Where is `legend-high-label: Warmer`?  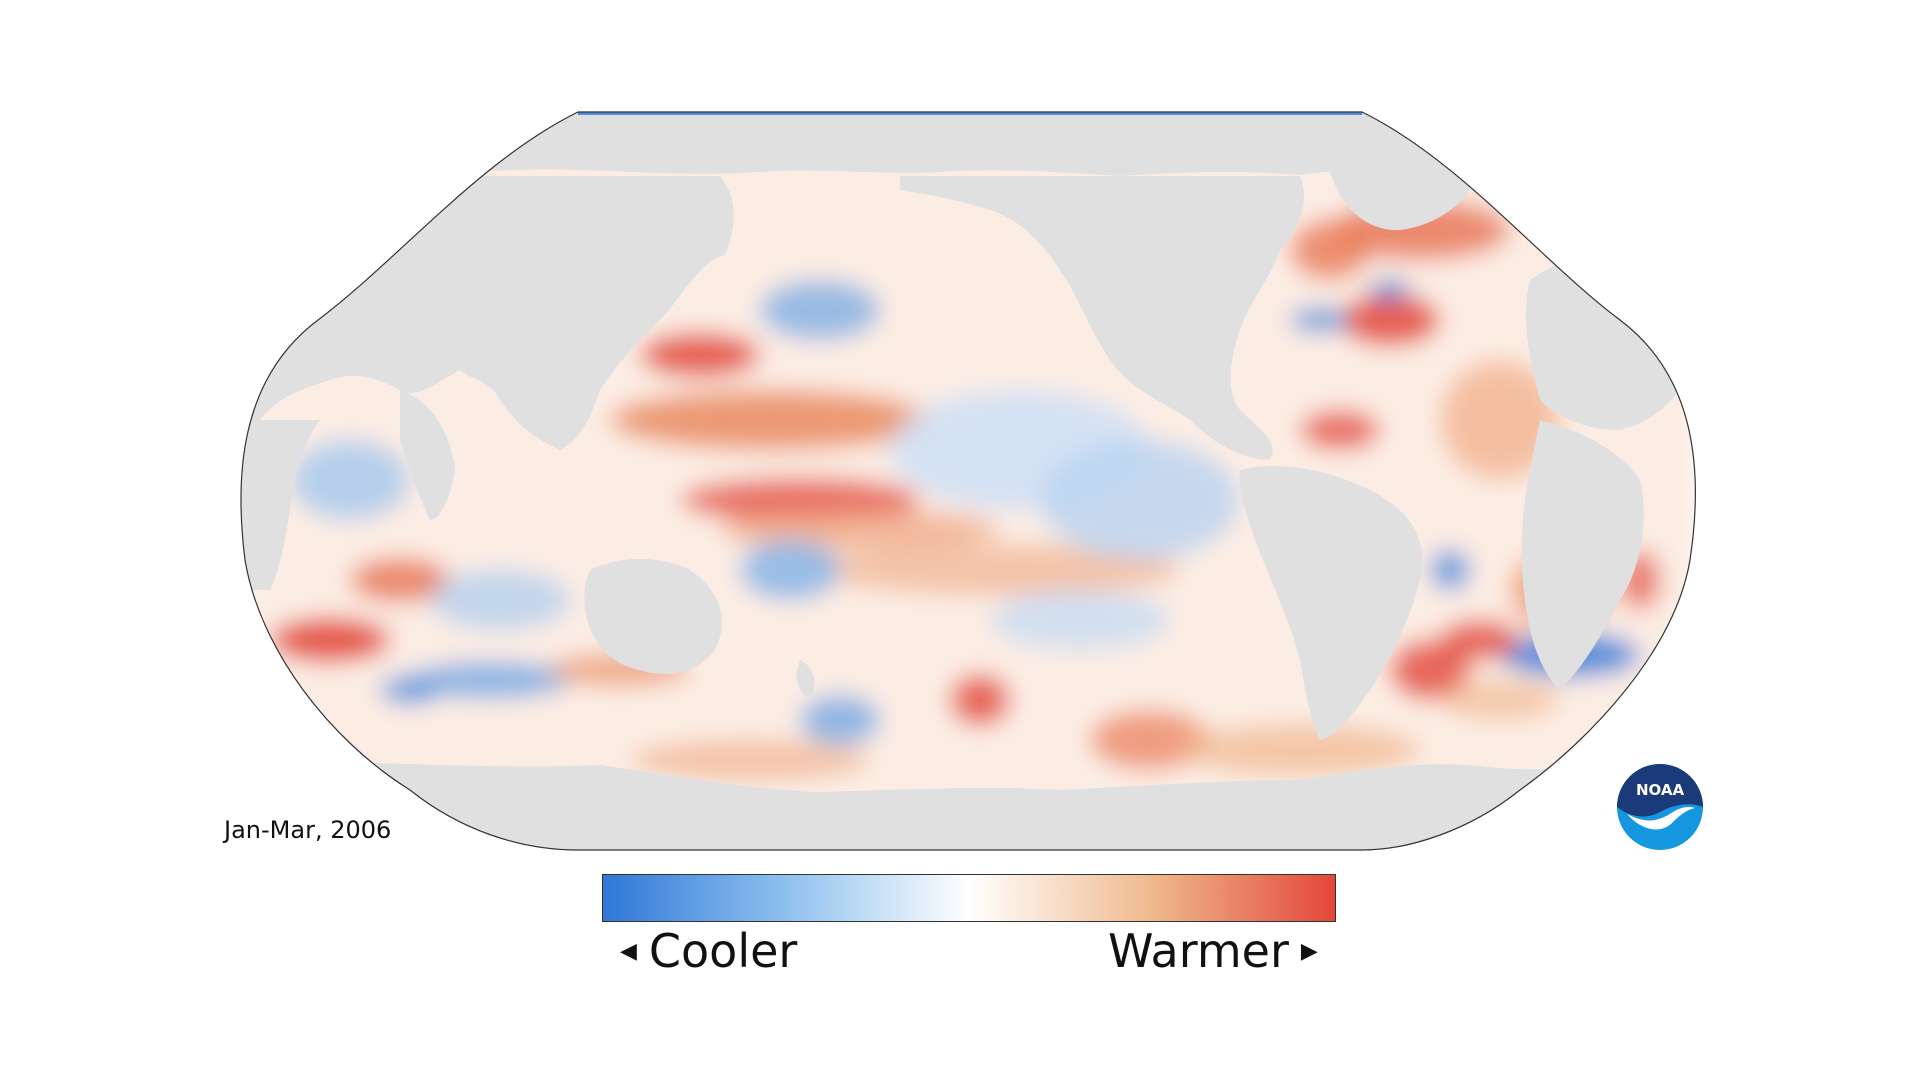 legend-high-label: Warmer is located at coordinates (1198, 951).